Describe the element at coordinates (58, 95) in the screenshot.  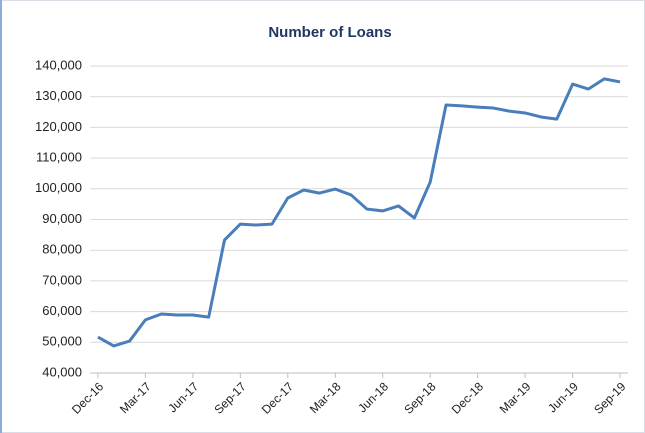
I see `y-tick-label: 130,000` at that location.